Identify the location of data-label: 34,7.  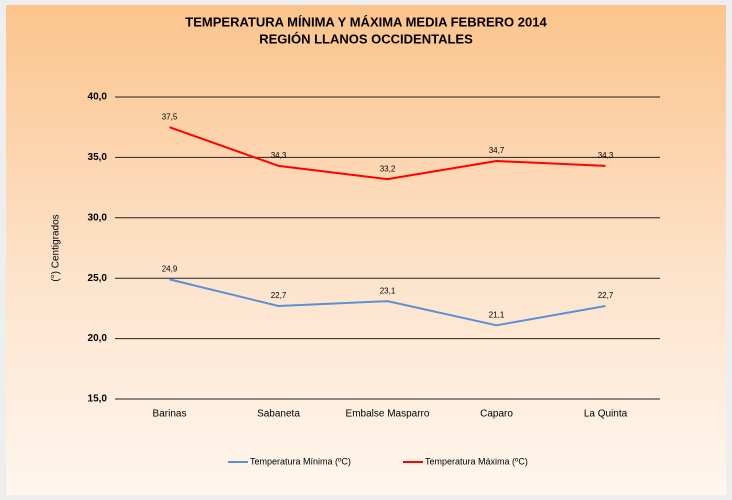
(497, 150).